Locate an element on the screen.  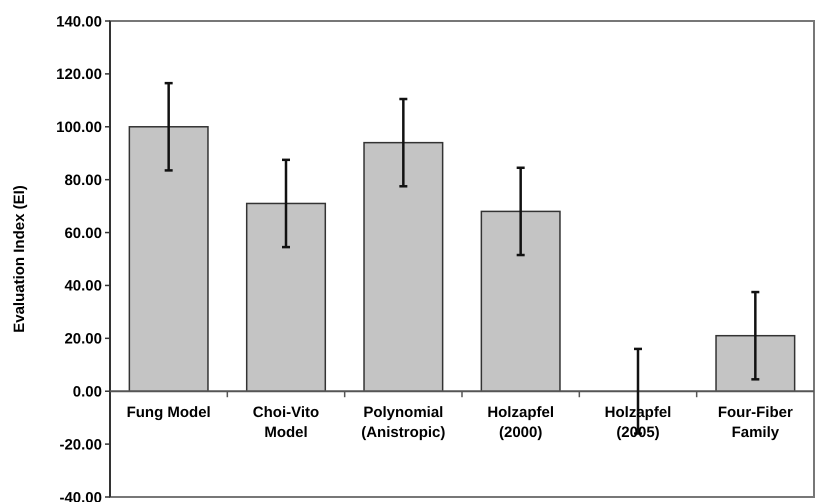
y-tick-label: -20.00 is located at coordinates (80, 445).